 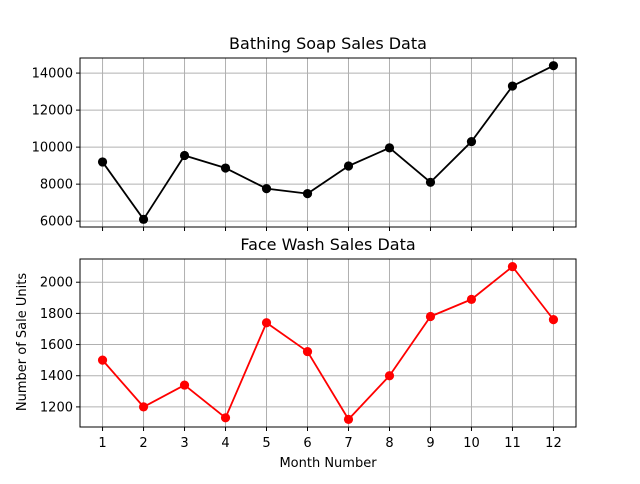 I want to click on face-wash-chart-title: Face Wash Sales Data, so click(x=327, y=244).